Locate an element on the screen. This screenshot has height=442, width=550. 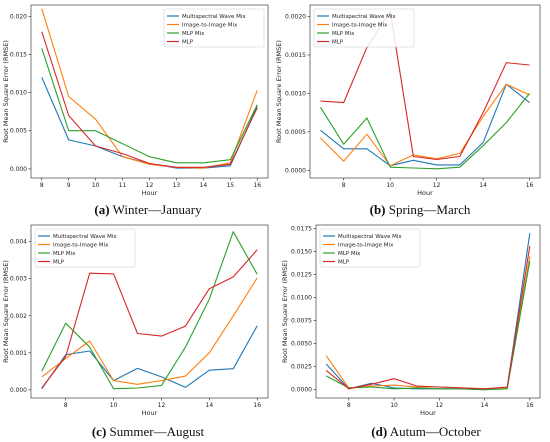
caption-title: Spring—March is located at coordinates (428, 209).